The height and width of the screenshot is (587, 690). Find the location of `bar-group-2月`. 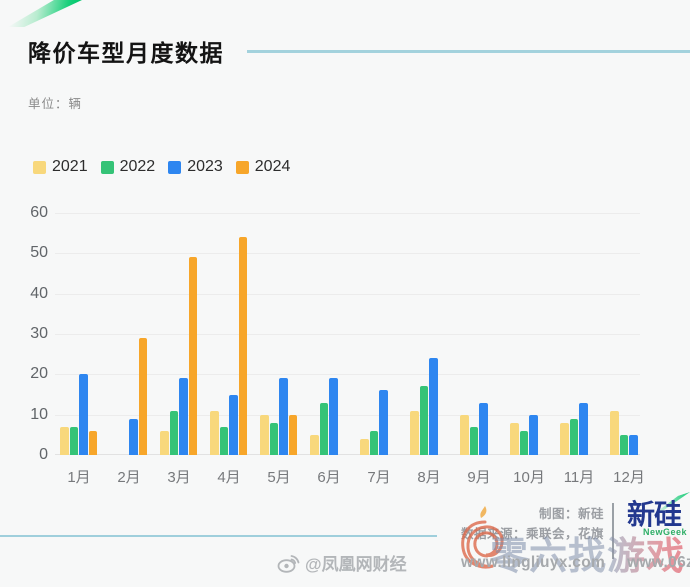

bar-group-2月 is located at coordinates (129, 334).